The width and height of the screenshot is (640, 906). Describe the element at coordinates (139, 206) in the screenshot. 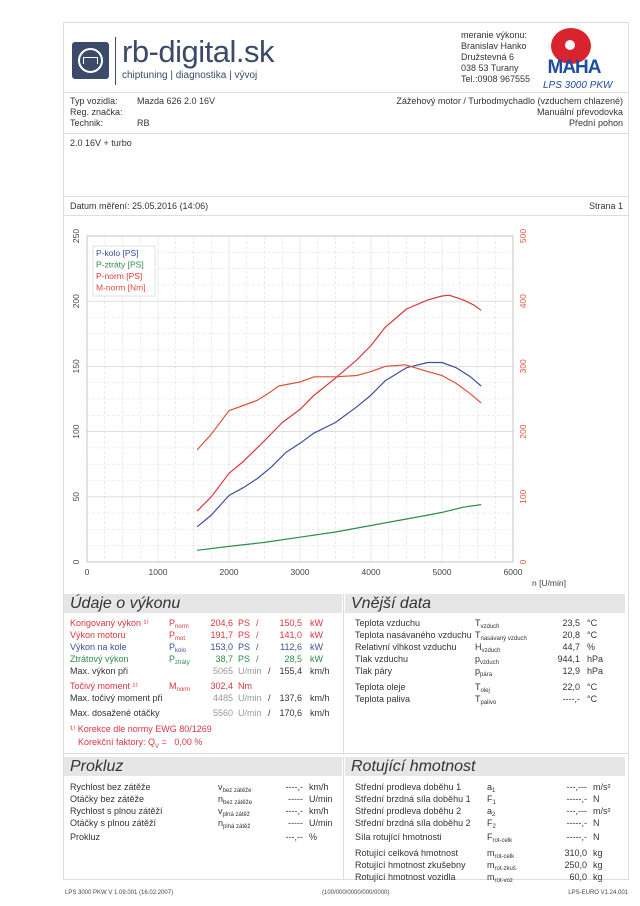

I see `measurement-date: Datum měření: 25.05.2016 (14:06)` at that location.